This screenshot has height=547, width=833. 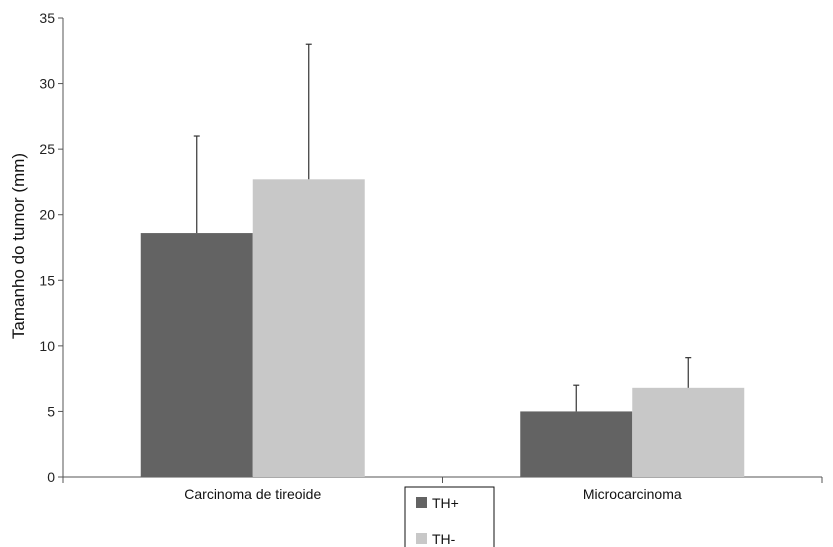 I want to click on y-tick-label: 5, so click(x=51, y=411).